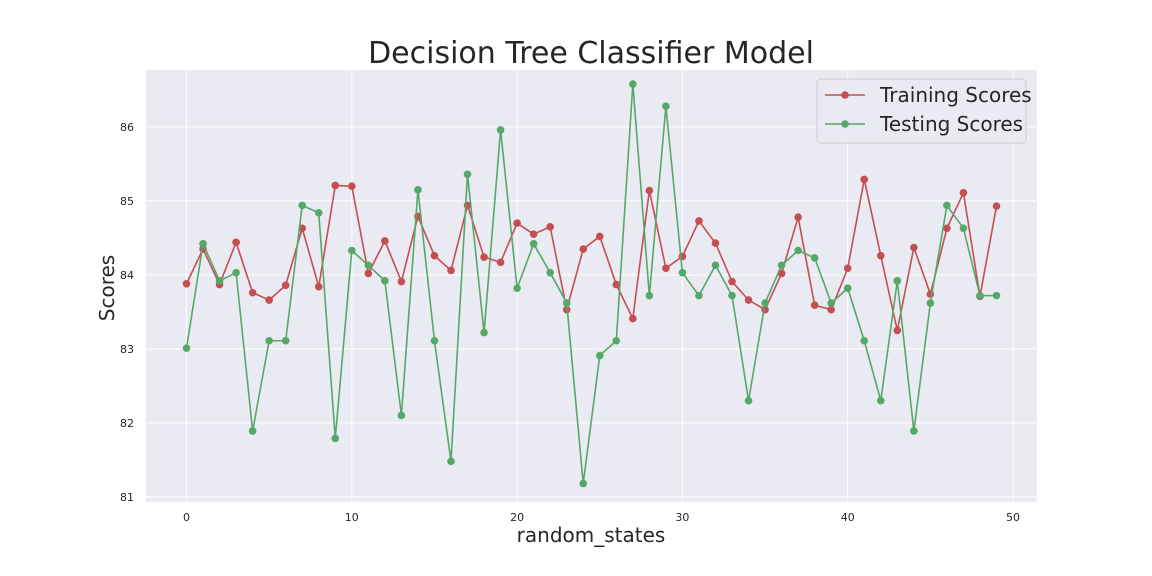  Describe the element at coordinates (1013, 517) in the screenshot. I see `x-tick-label: 50` at that location.